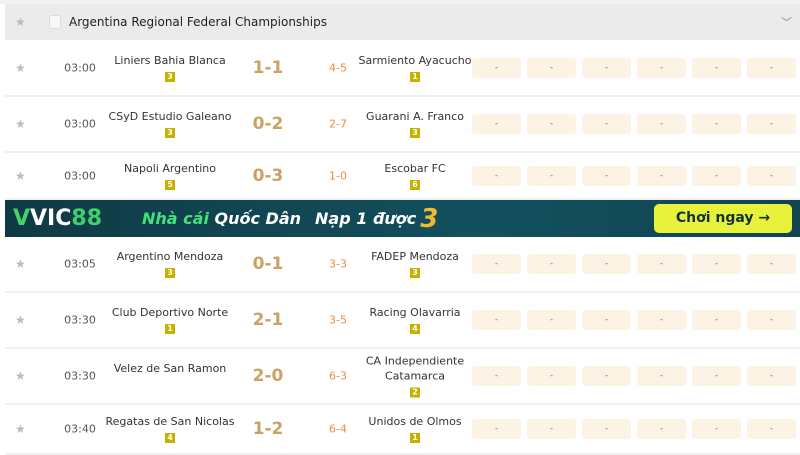  Describe the element at coordinates (338, 376) in the screenshot. I see `corner-score: 6-3` at that location.